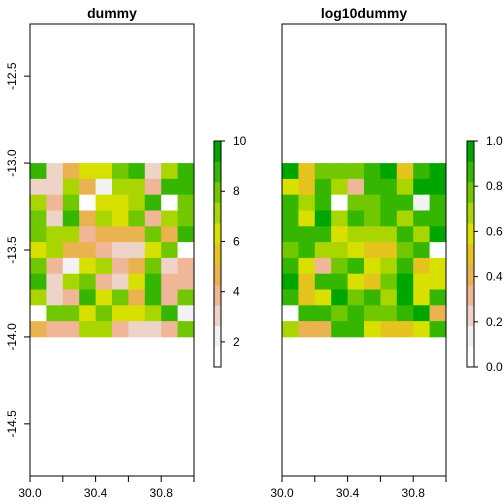  What do you see at coordinates (282, 493) in the screenshot?
I see `x-tick-label: 30.0` at bounding box center [282, 493].